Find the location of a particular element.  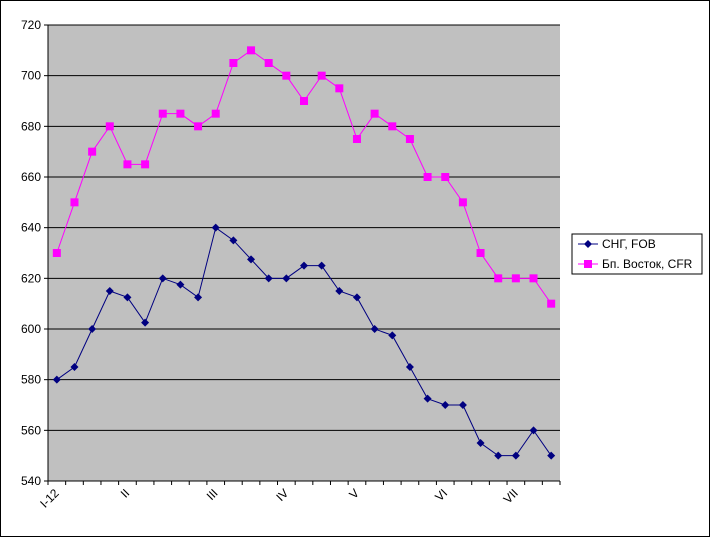

y-tick-label: 680 is located at coordinates (31, 126).